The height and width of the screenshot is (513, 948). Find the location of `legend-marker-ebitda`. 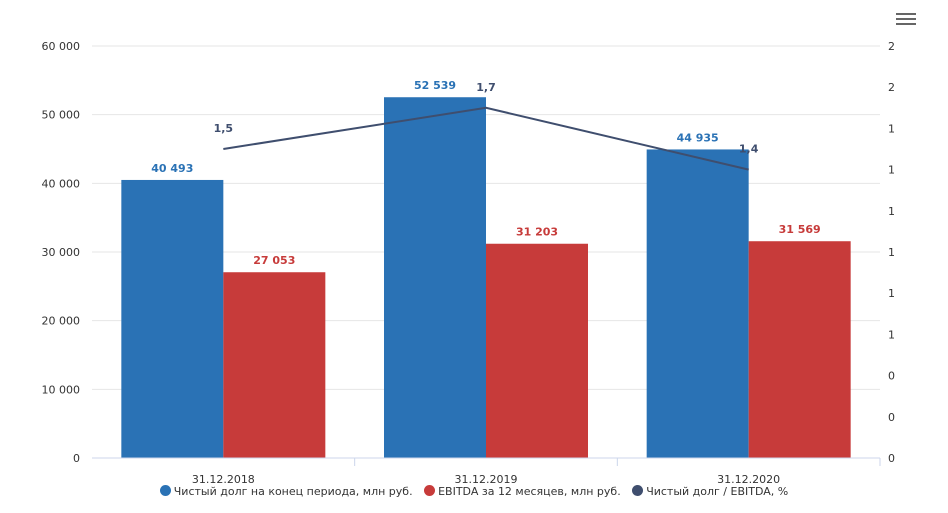

legend-marker-ebitda is located at coordinates (430, 490).